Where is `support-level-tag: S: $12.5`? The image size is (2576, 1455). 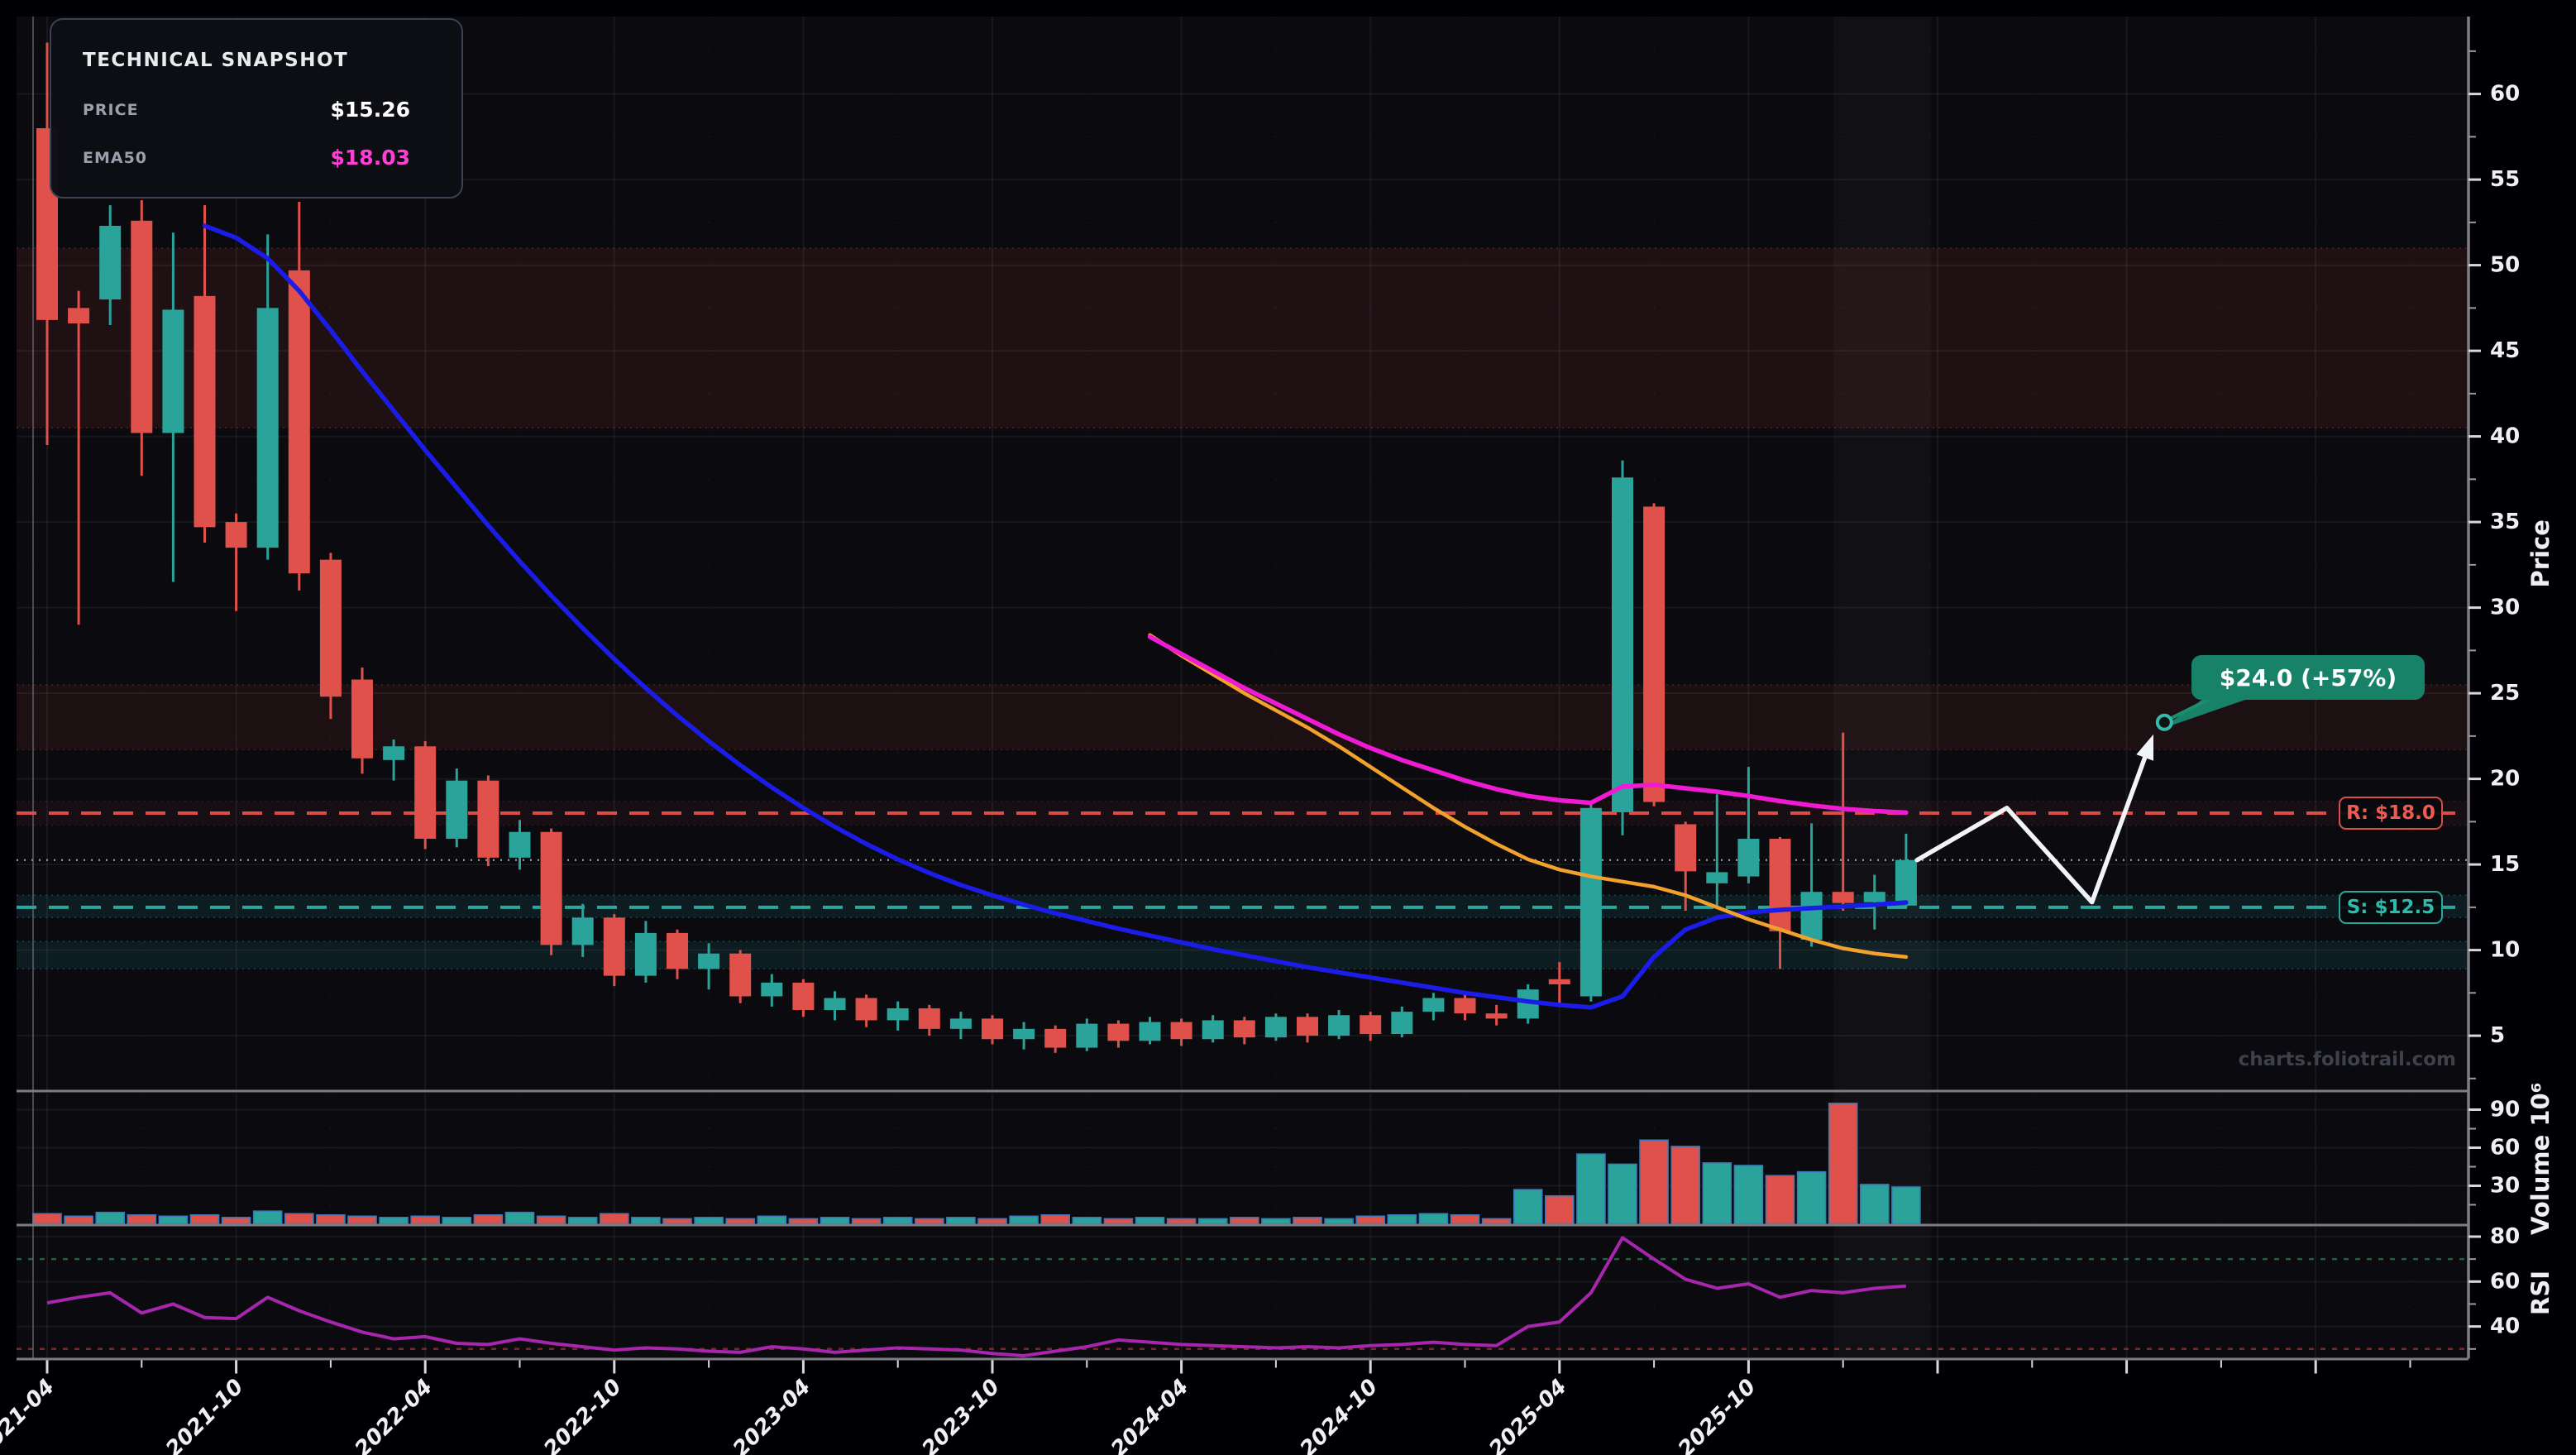 support-level-tag: S: $12.5 is located at coordinates (2391, 907).